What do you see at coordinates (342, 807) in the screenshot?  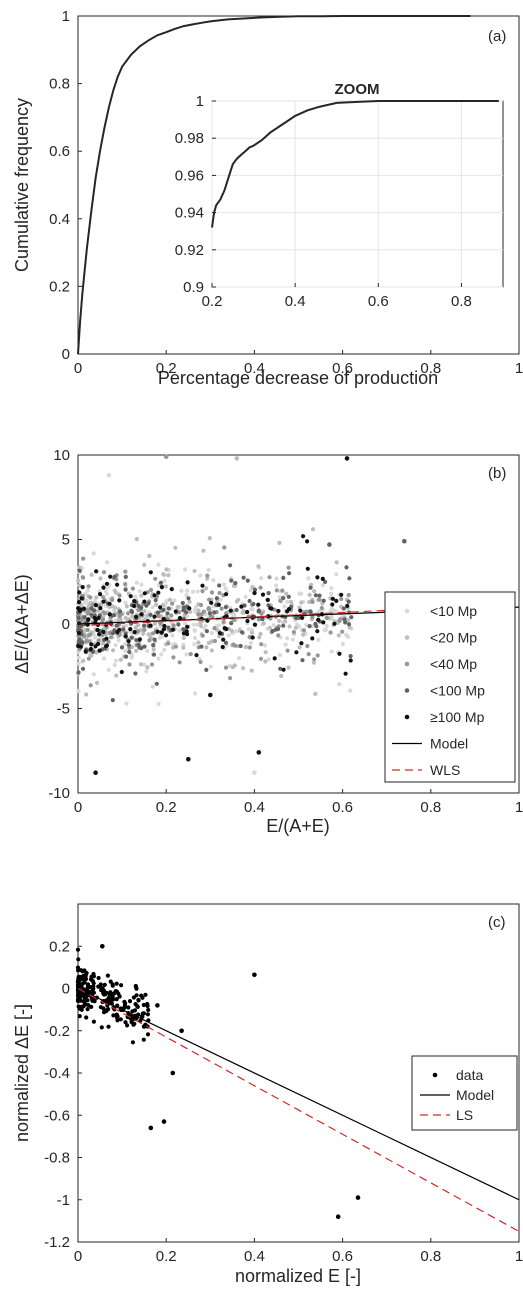 I see `panel-b-xtick-label: 0.6` at bounding box center [342, 807].